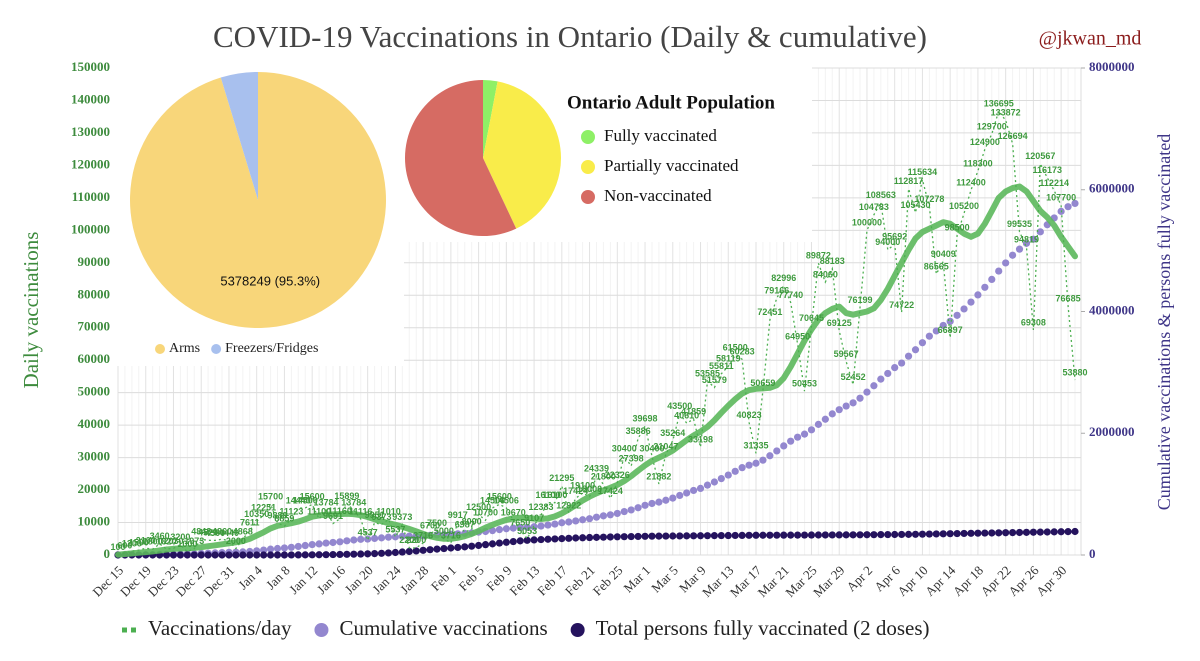 This screenshot has height=661, width=1200. Describe the element at coordinates (236, 541) in the screenshot. I see `data-label: 2000` at that location.